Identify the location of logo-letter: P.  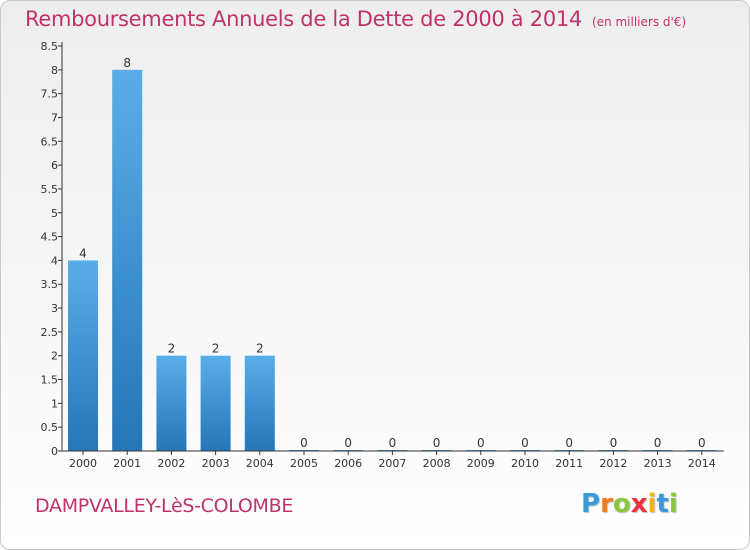
(591, 504).